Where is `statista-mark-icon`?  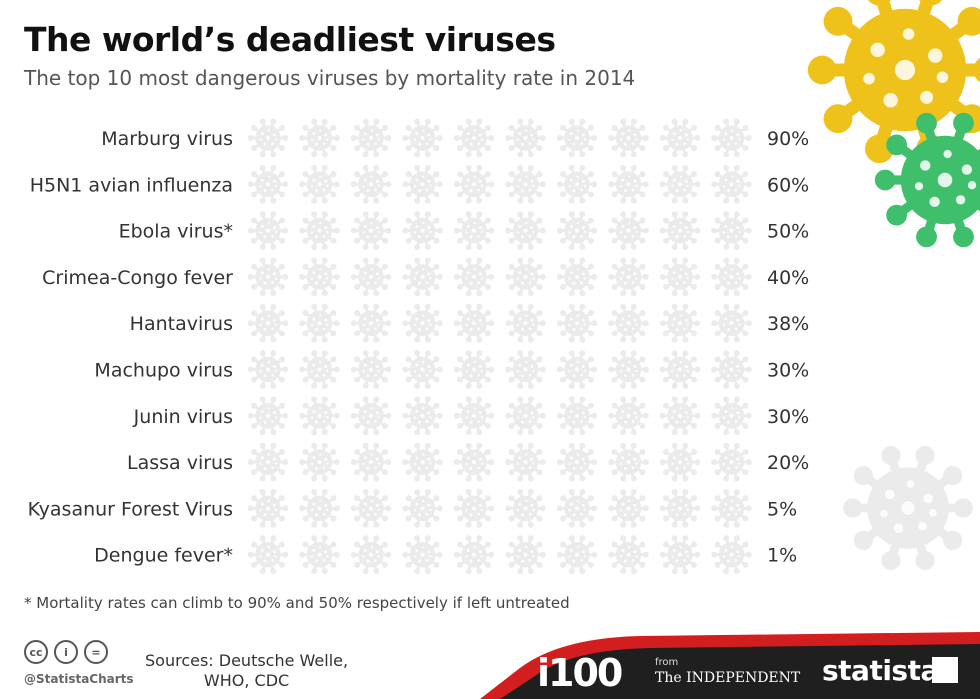
statista-mark-icon is located at coordinates (945, 670).